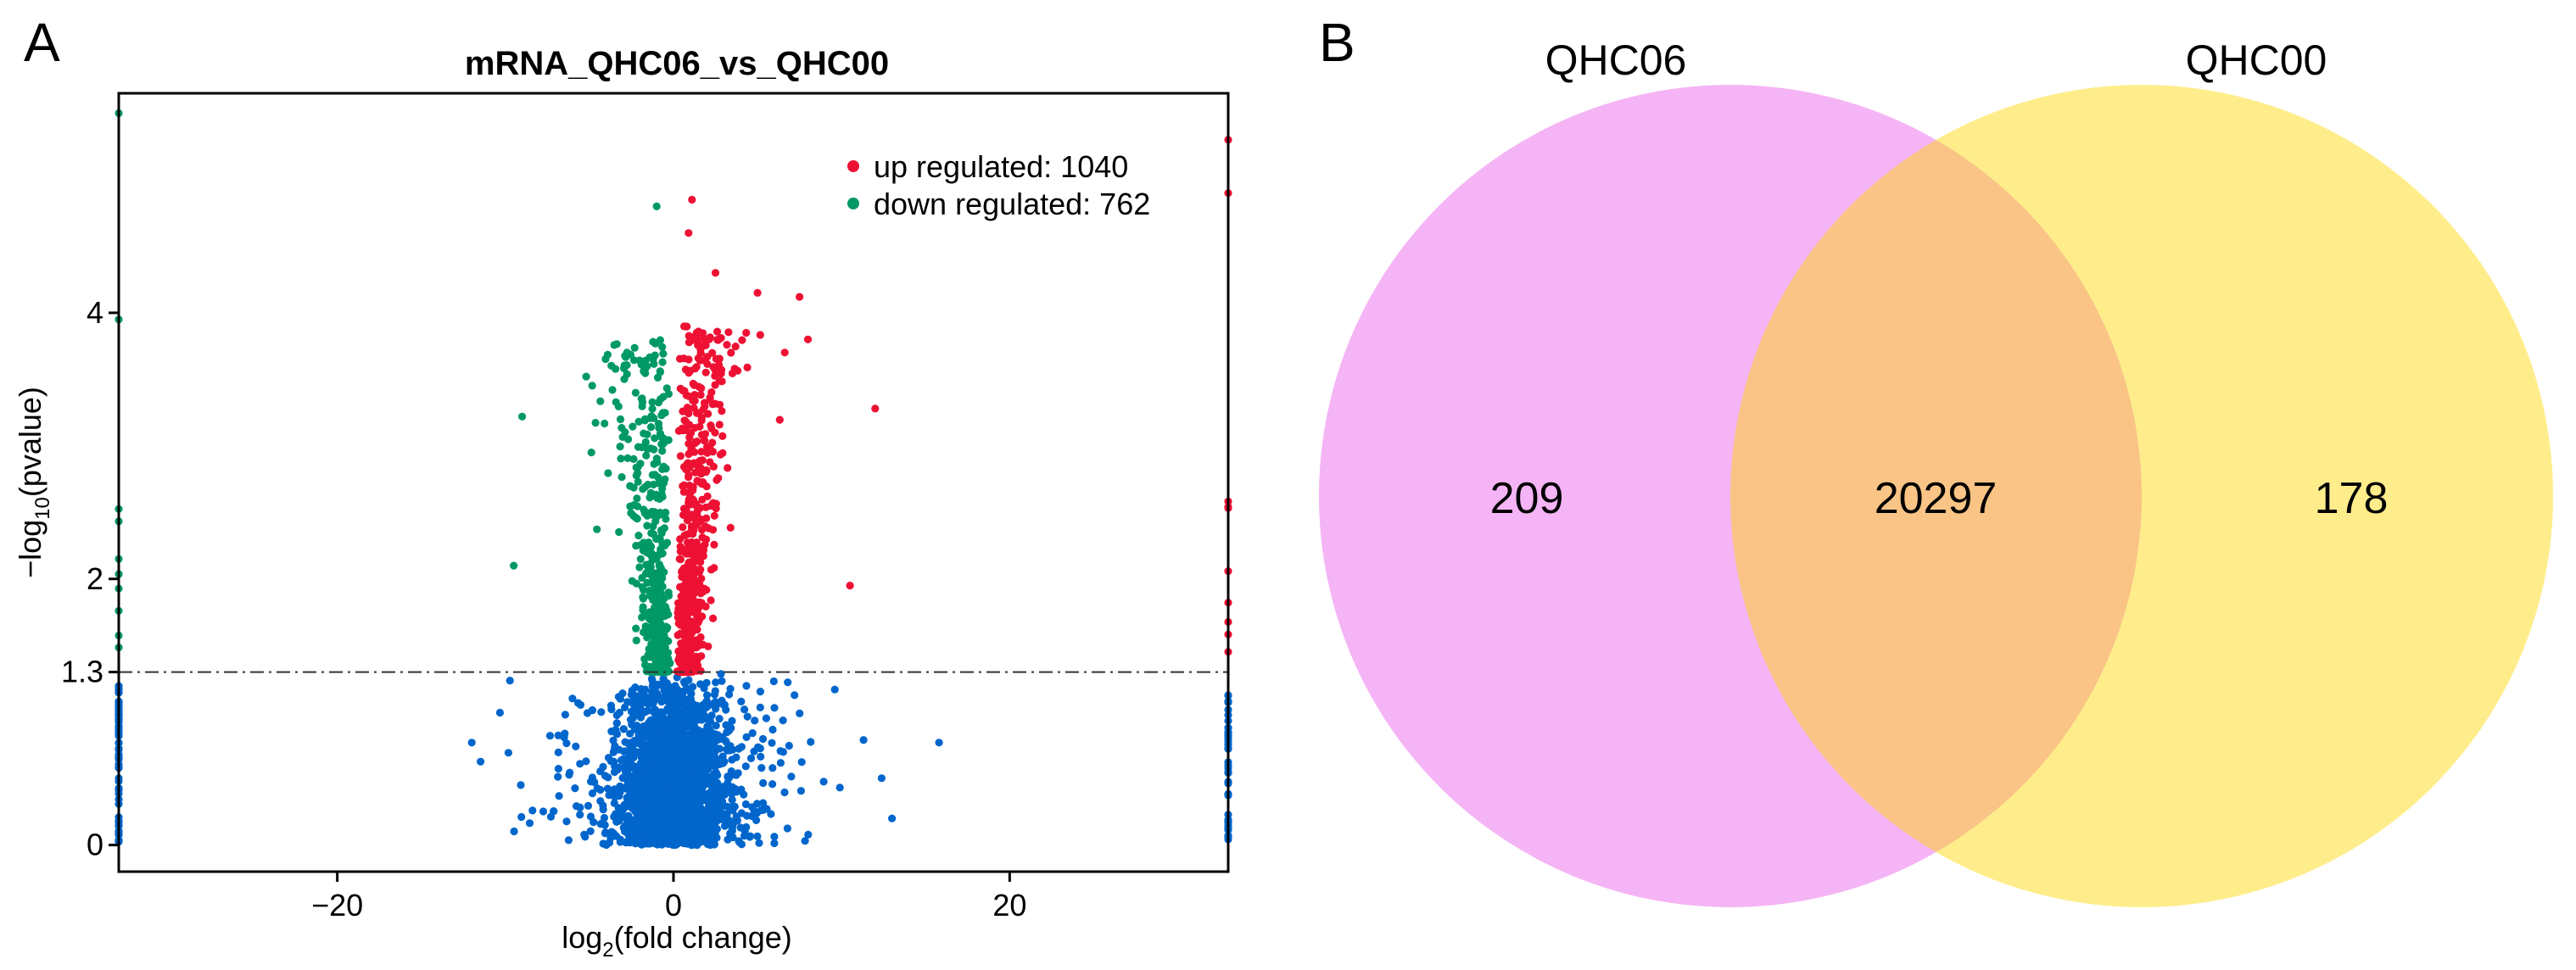 The width and height of the screenshot is (2576, 970). Describe the element at coordinates (42, 42) in the screenshot. I see `panel-label-a: A` at that location.